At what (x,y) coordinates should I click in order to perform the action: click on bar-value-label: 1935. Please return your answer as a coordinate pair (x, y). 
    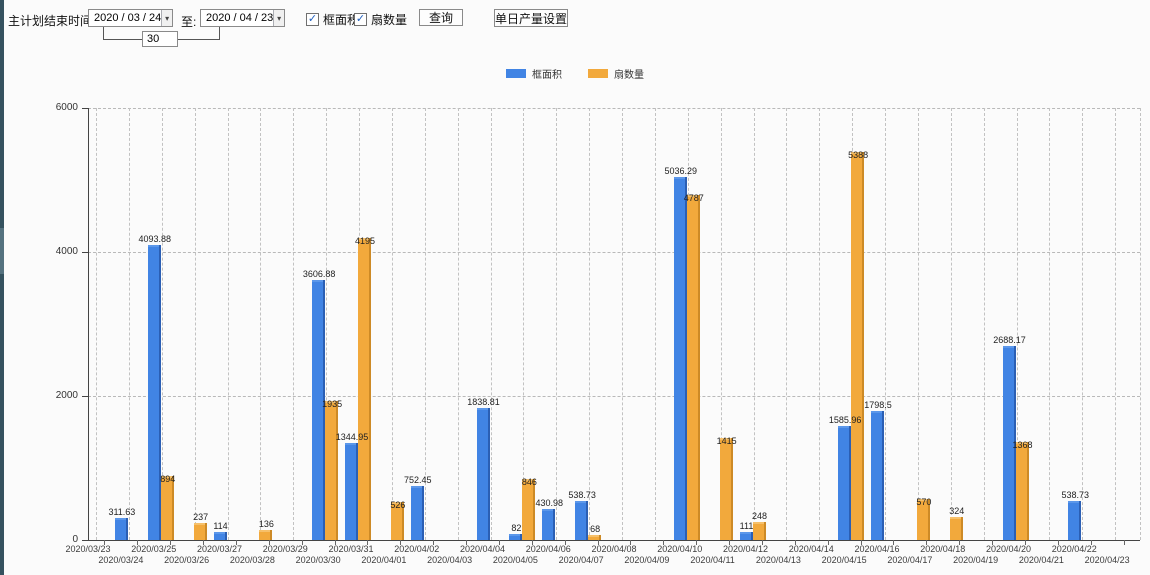
    Looking at the image, I should click on (332, 403).